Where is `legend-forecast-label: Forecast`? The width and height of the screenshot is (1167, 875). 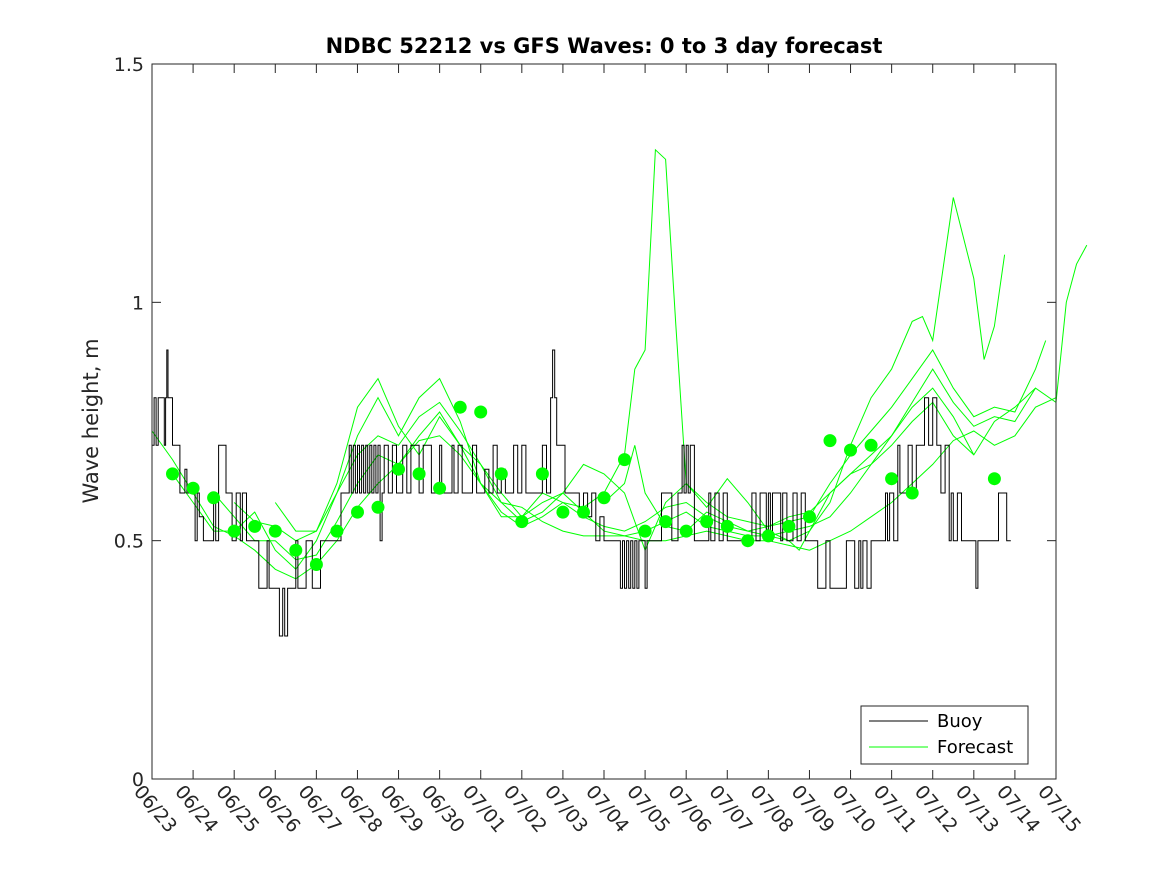
legend-forecast-label: Forecast is located at coordinates (975, 747).